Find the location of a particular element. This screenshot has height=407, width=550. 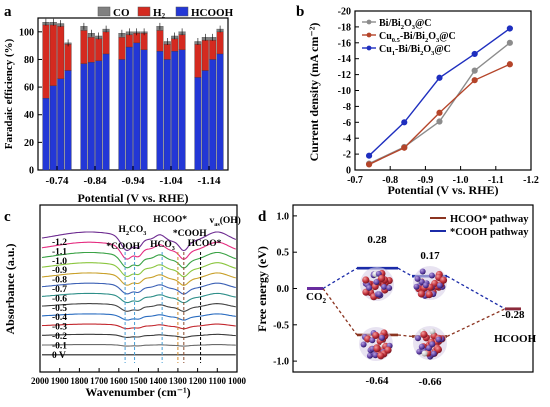

y-tick-label: -0.5 is located at coordinates (281, 325).